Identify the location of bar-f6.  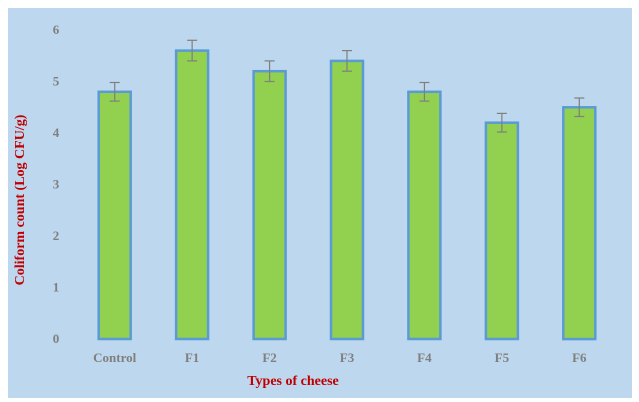
(579, 223).